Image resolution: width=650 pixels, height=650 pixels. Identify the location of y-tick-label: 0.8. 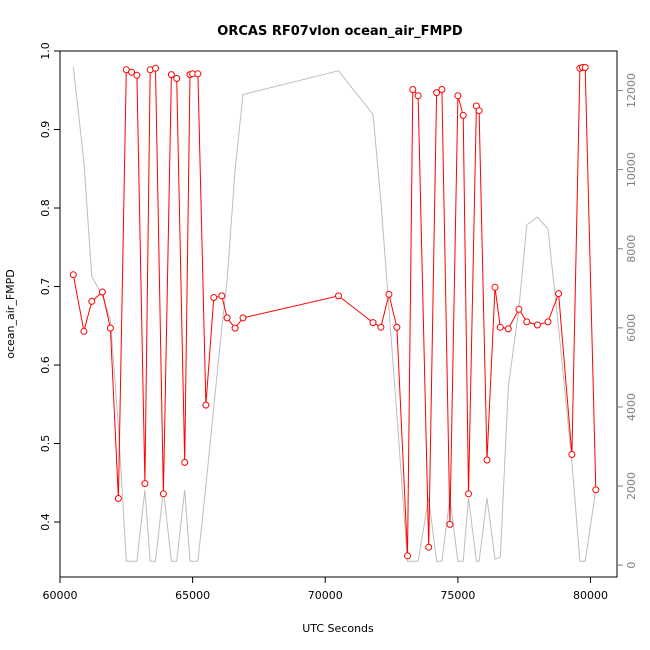
(45, 208).